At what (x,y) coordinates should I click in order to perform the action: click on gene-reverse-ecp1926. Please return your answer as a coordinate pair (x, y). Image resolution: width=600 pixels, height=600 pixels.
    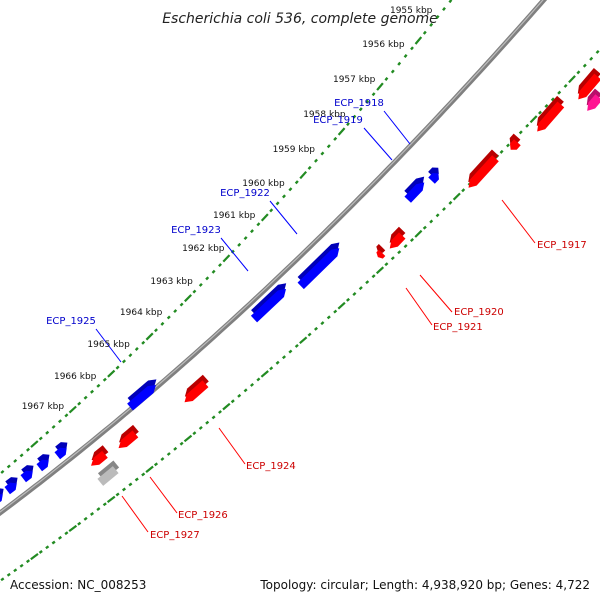
    Looking at the image, I should click on (128, 436).